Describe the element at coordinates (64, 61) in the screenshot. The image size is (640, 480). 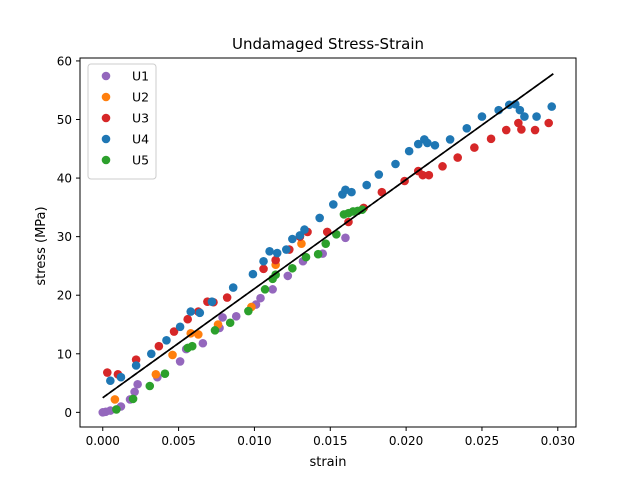
I see `y-tick-label: 60` at that location.